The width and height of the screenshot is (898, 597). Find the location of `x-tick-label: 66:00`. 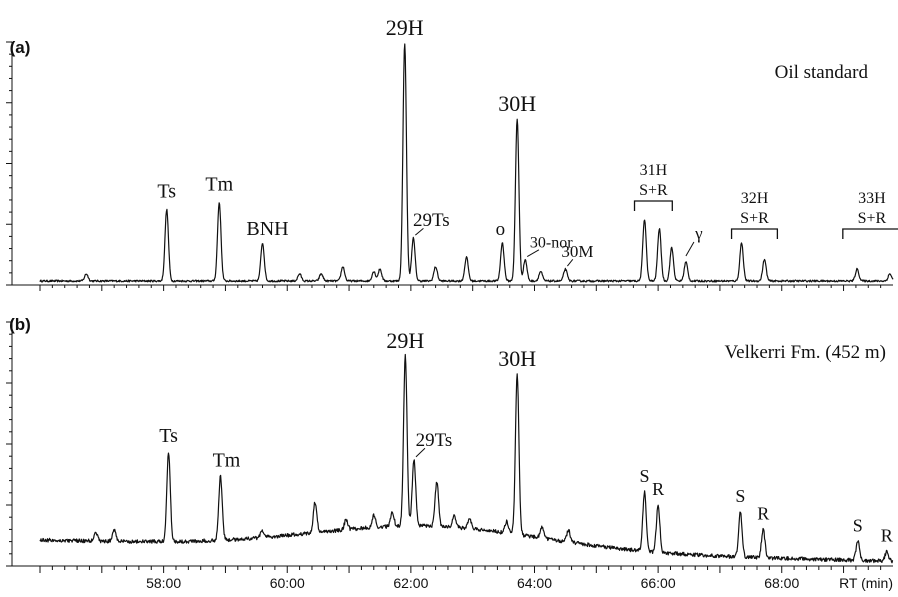

x-tick-label: 66:00 is located at coordinates (658, 583).